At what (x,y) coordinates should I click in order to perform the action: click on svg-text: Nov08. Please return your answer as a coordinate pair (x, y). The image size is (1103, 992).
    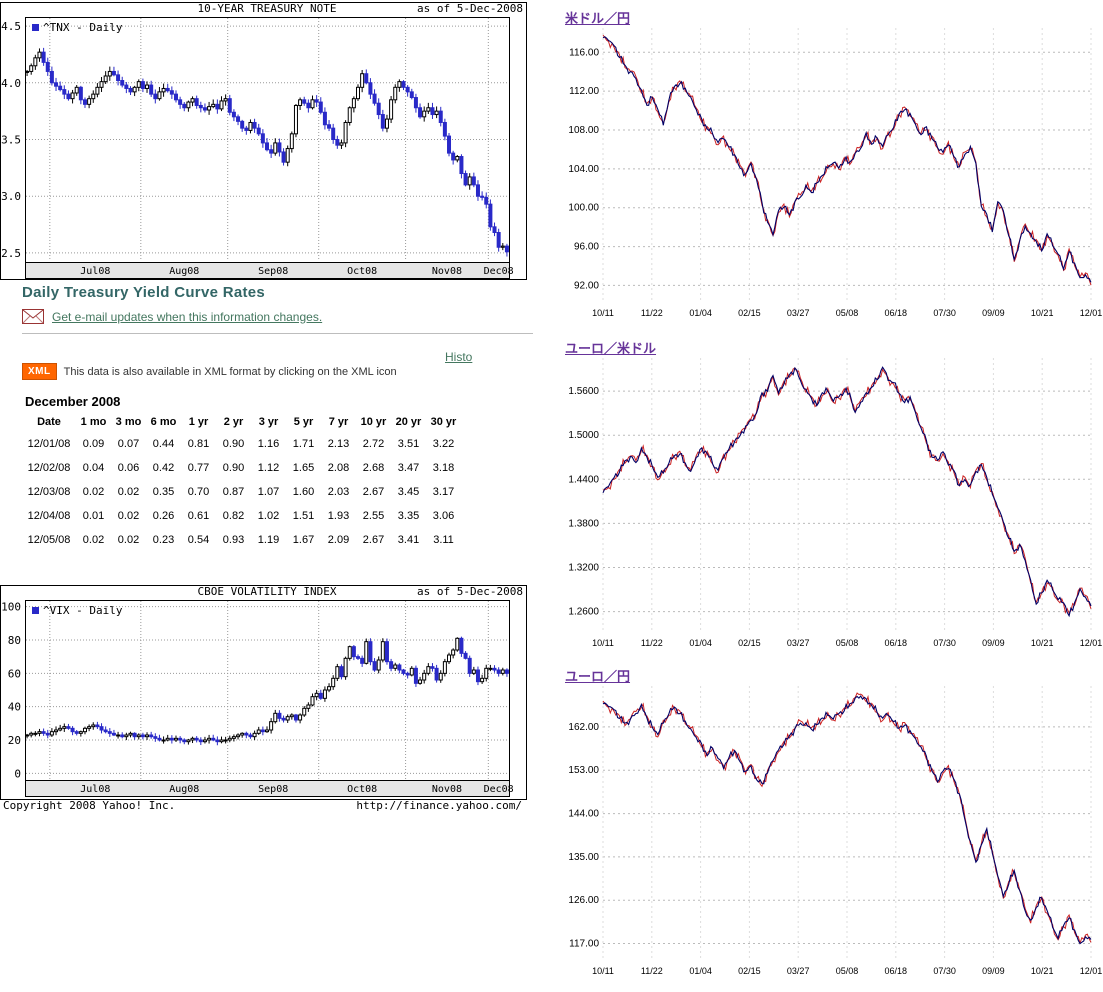
    Looking at the image, I should click on (447, 789).